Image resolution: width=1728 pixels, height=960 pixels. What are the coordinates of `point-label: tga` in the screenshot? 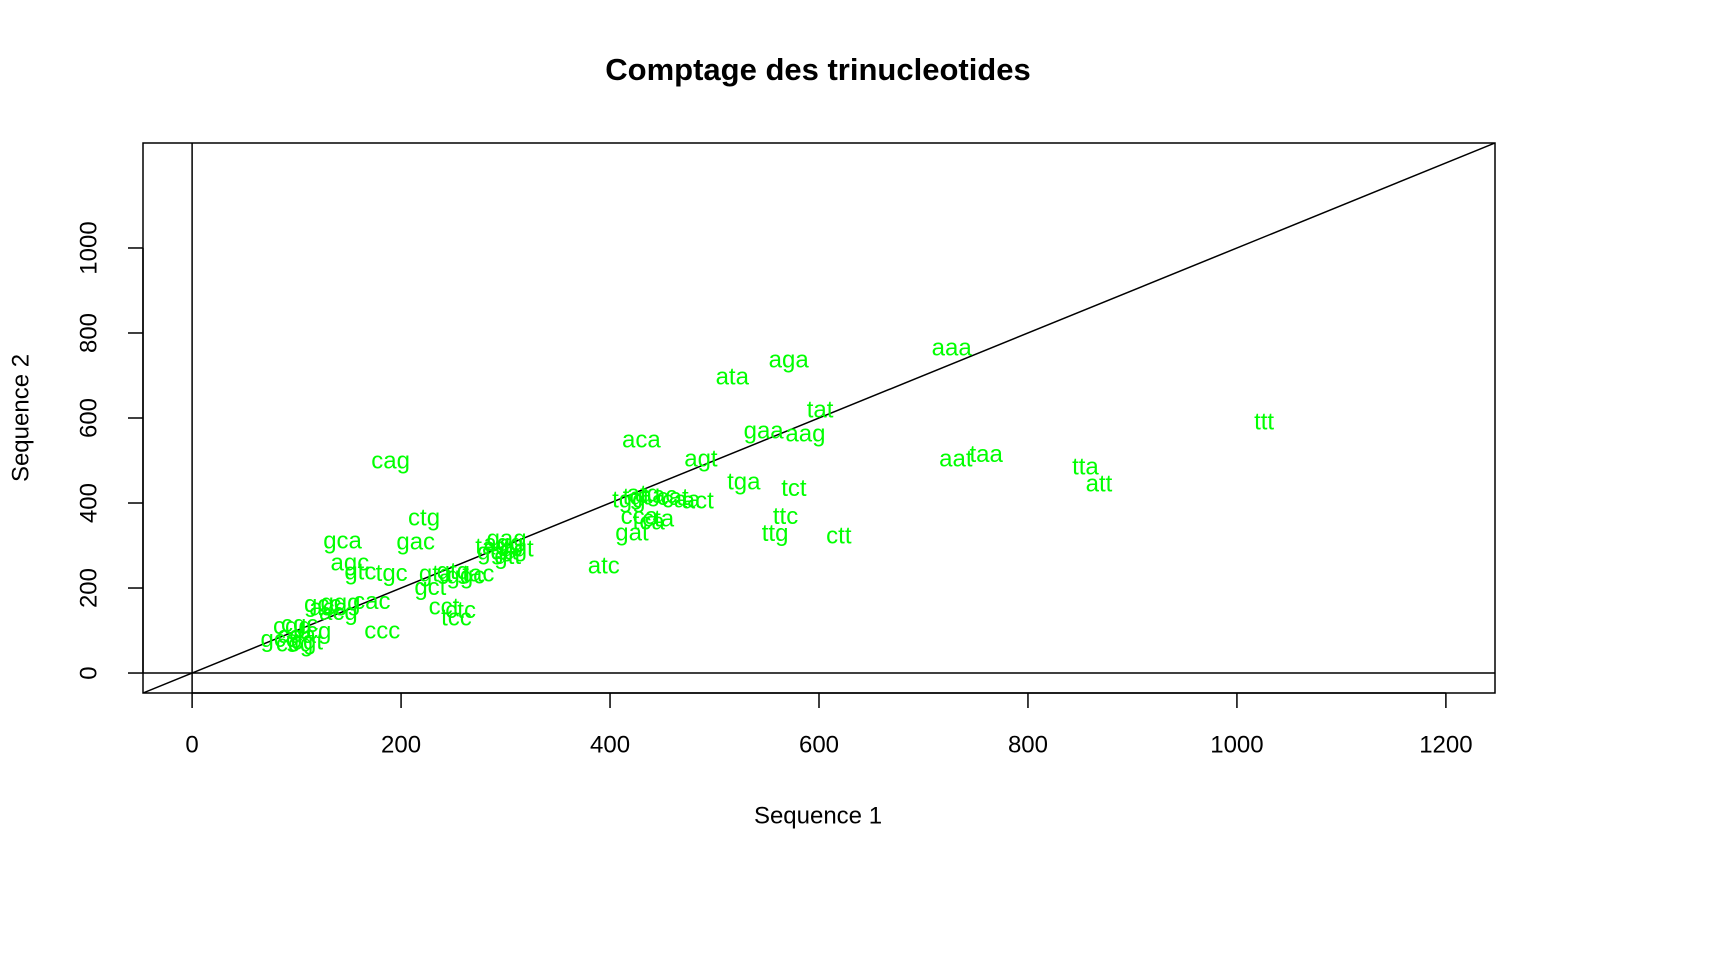 It's located at (744, 481).